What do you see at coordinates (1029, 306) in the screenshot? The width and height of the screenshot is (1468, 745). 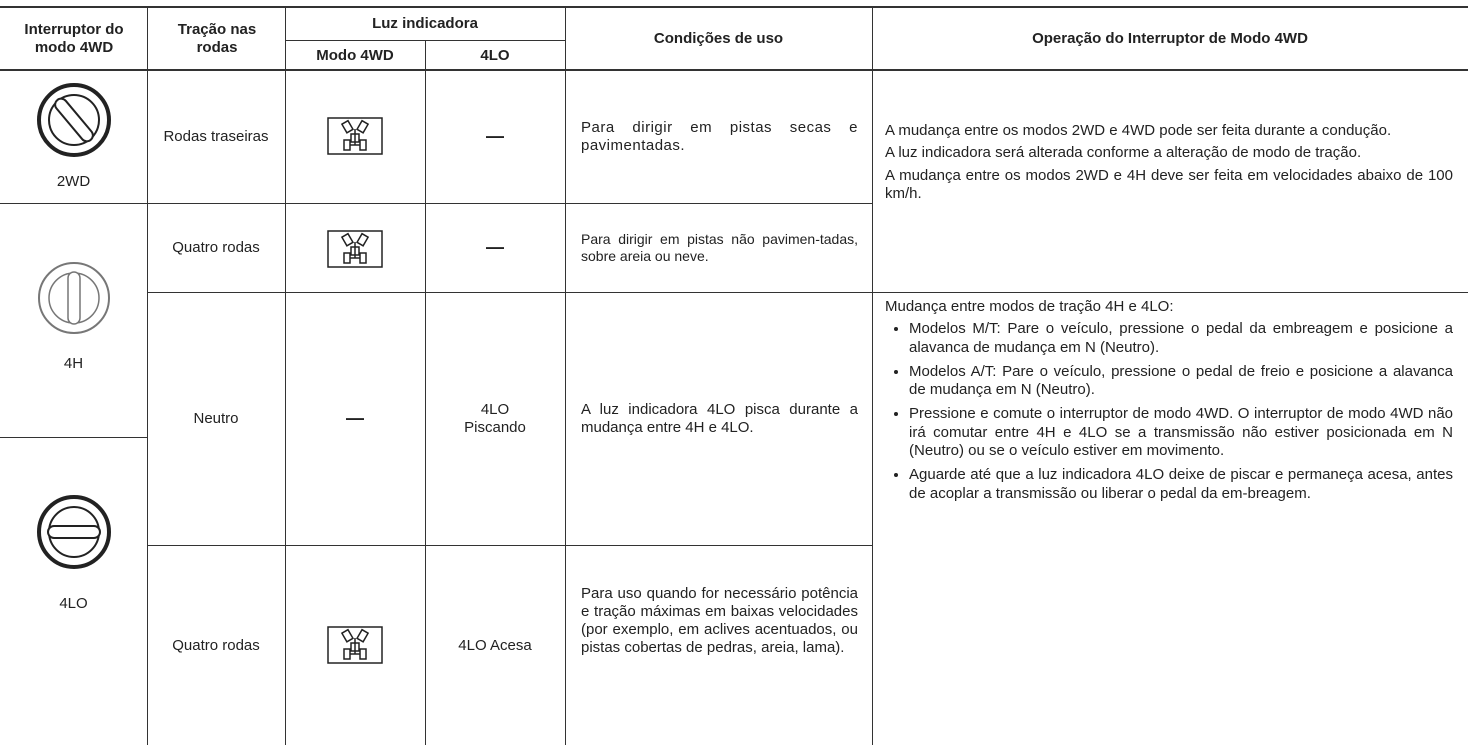 I see `paragraph: Mudança entre modos de tração 4H e 4LO:` at bounding box center [1029, 306].